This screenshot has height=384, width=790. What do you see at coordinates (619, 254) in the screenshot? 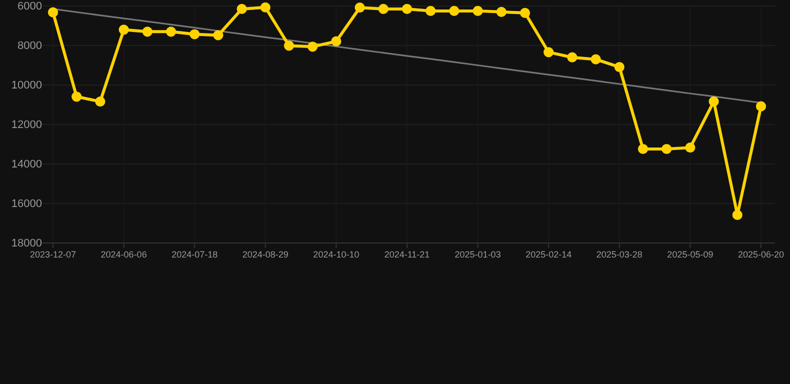
I see `x-tick-label: 2025-03-28` at bounding box center [619, 254].